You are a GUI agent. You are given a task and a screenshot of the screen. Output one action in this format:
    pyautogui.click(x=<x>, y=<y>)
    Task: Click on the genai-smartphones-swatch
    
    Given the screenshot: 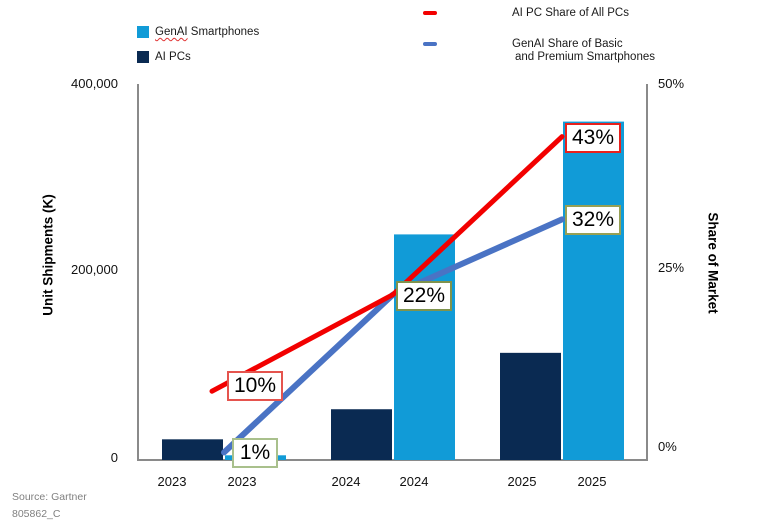 What is the action you would take?
    pyautogui.click(x=143, y=32)
    